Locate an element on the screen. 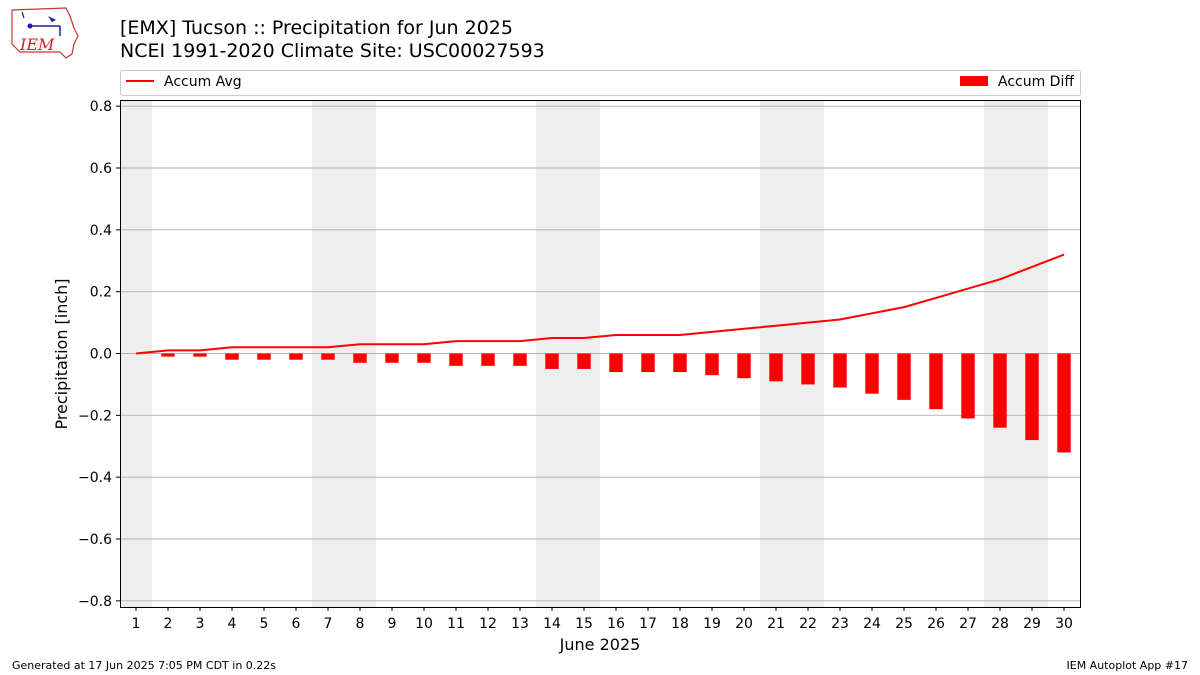 The image size is (1200, 675). y-tick-label: 0.0 is located at coordinates (101, 355).